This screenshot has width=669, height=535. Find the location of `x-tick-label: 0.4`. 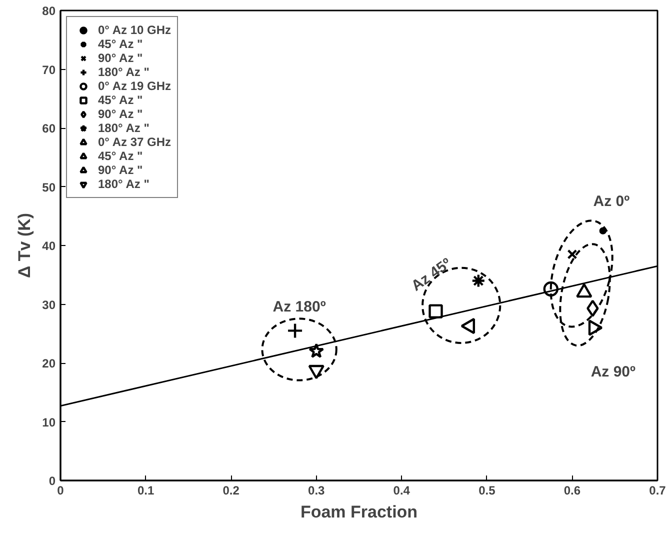

x-tick-label: 0.4 is located at coordinates (401, 491).